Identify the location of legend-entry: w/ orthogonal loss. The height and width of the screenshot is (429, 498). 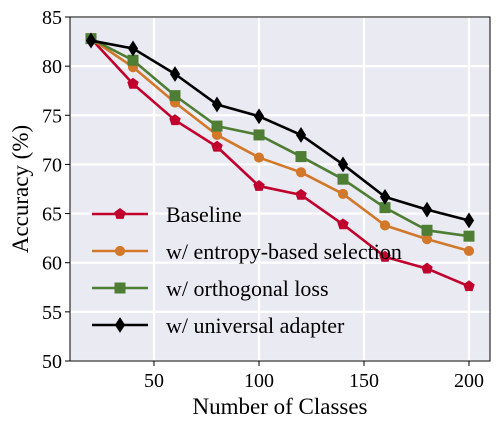
(210, 288).